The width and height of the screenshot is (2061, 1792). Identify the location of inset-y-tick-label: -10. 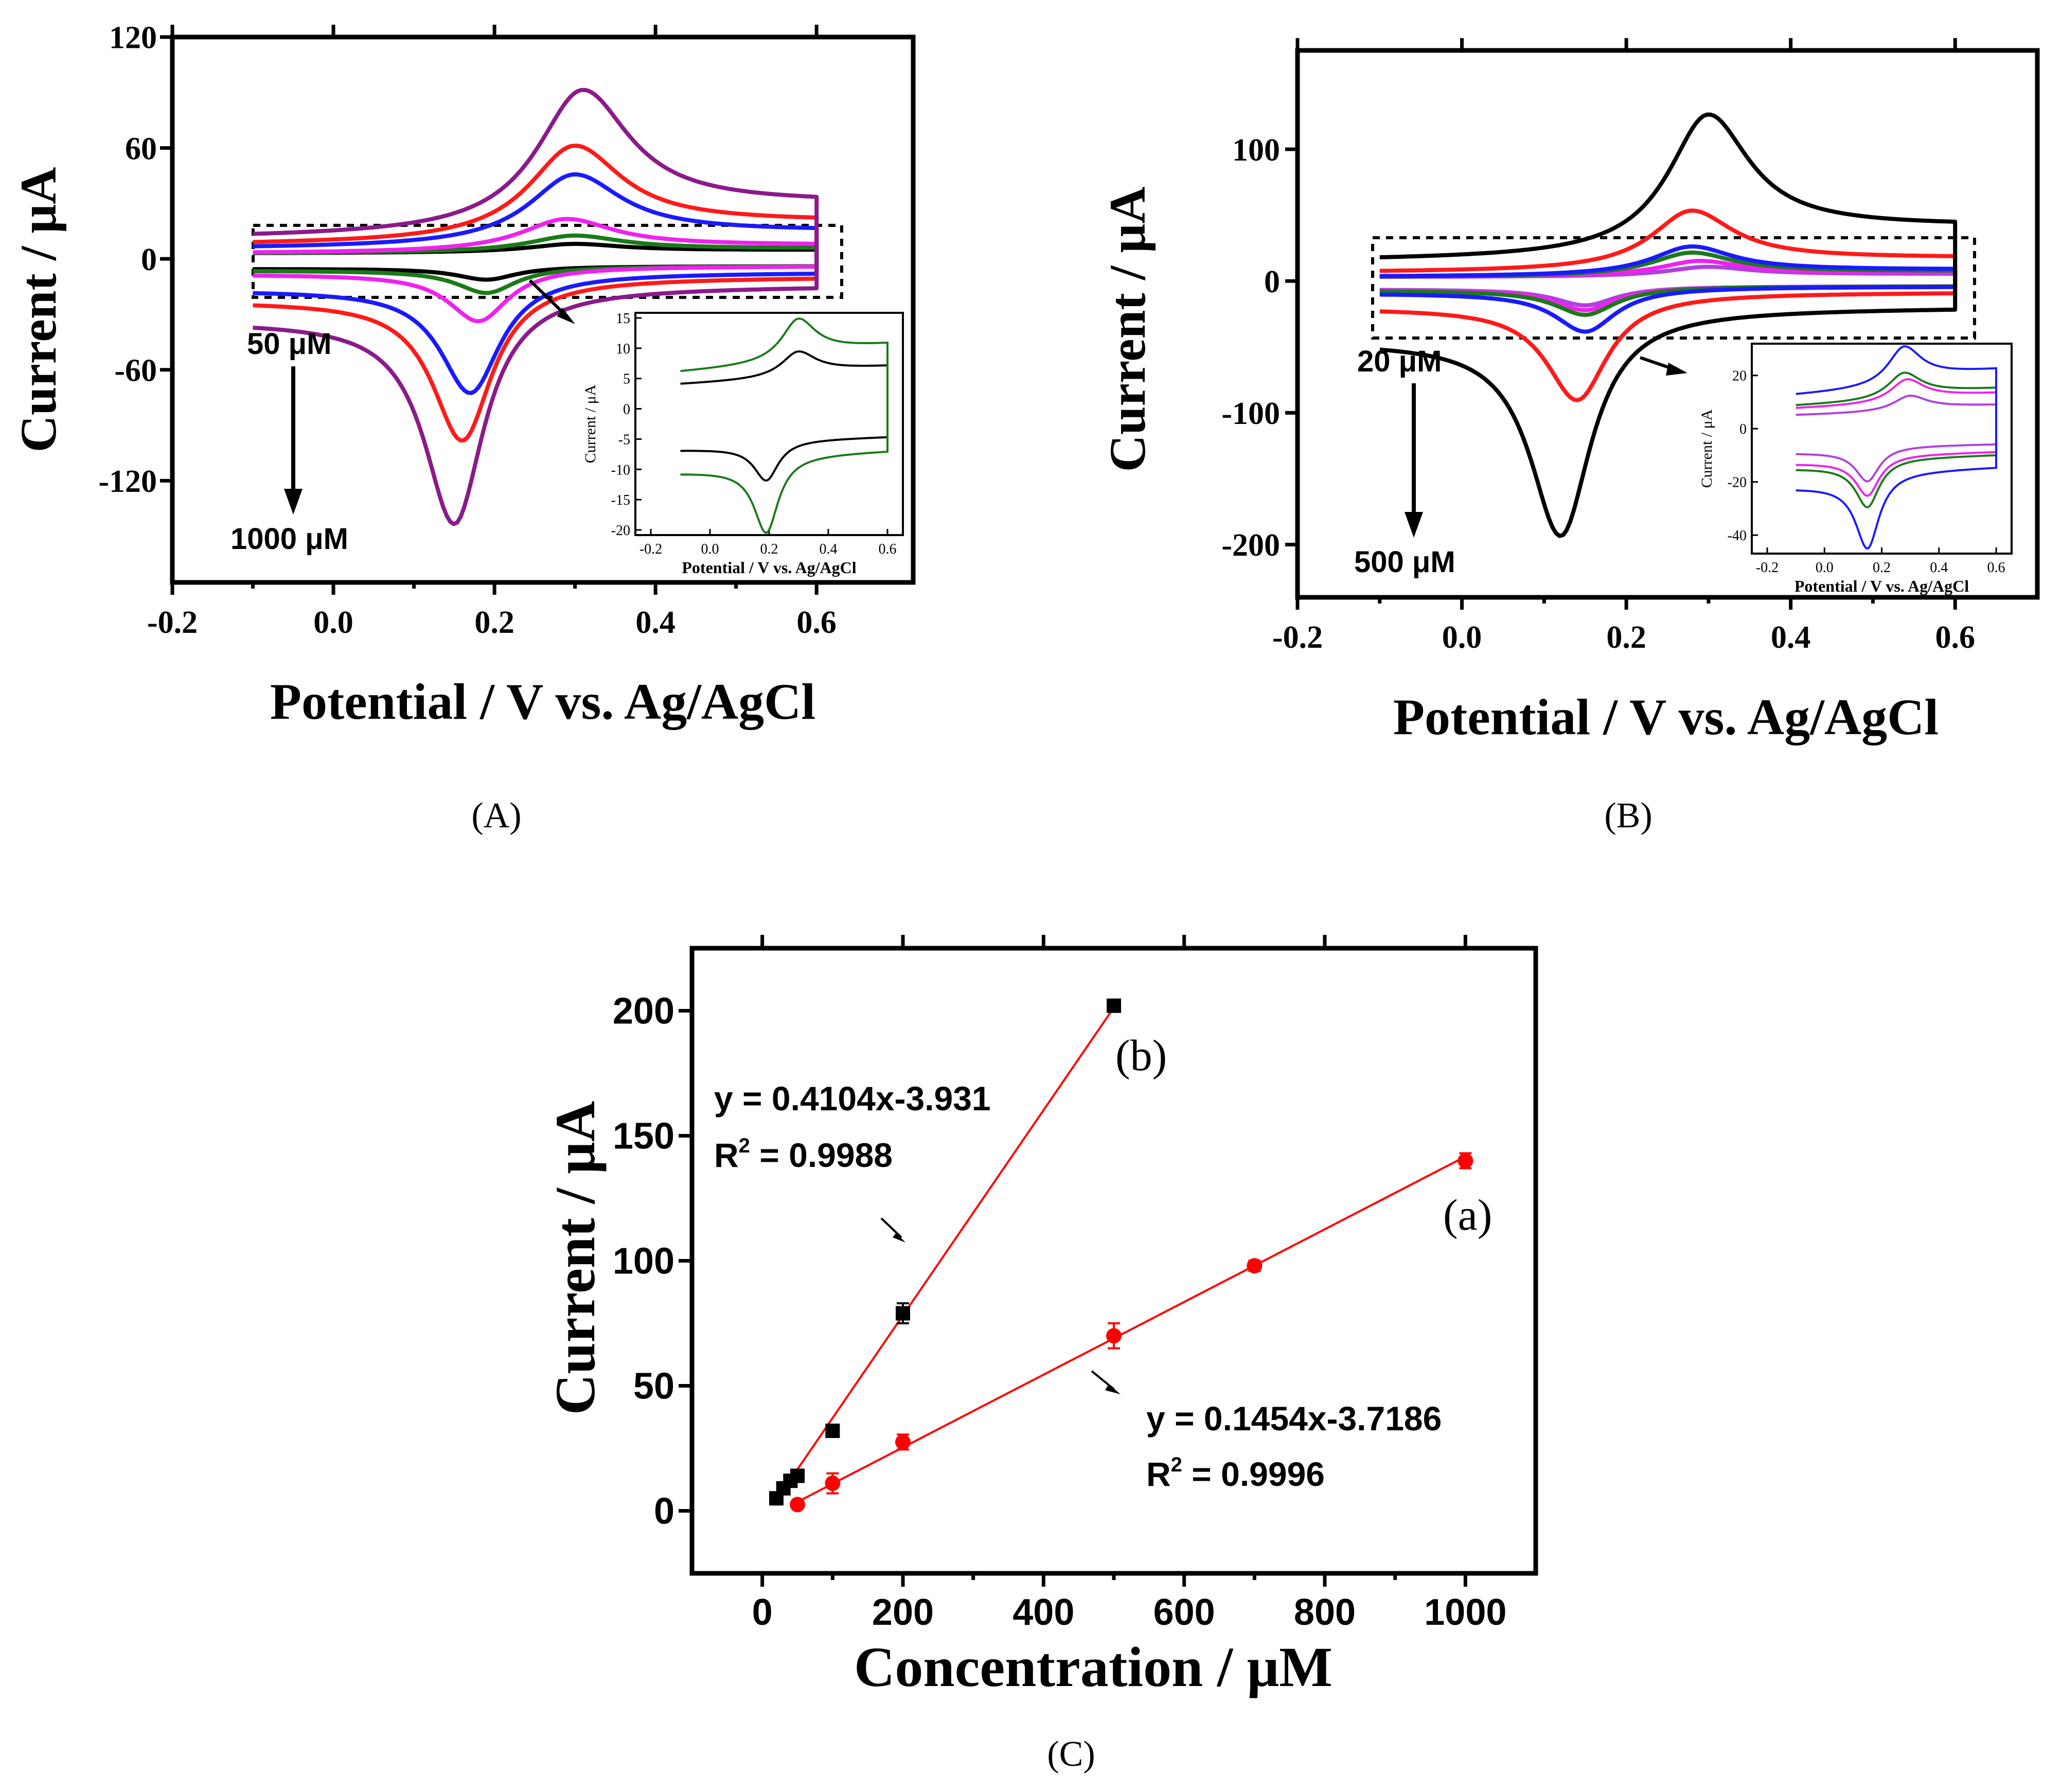
(621, 470).